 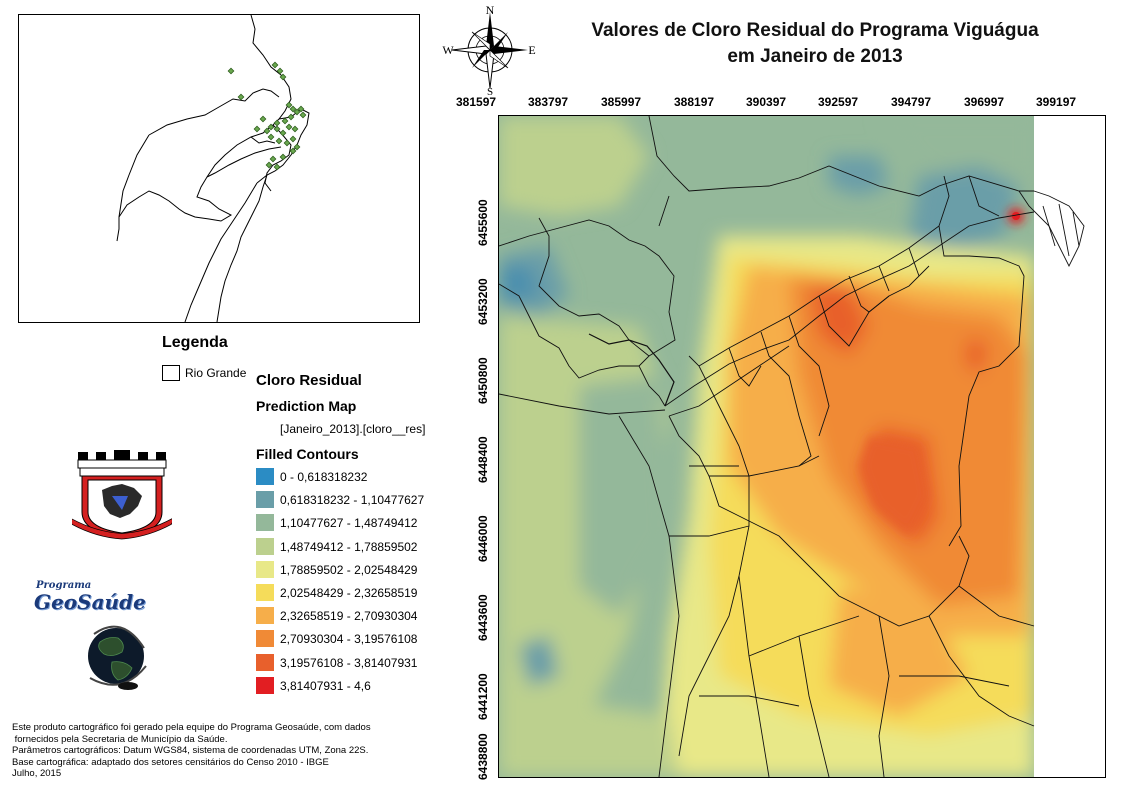 I want to click on legend-class-label: 0 - 0,618318232, so click(x=324, y=477).